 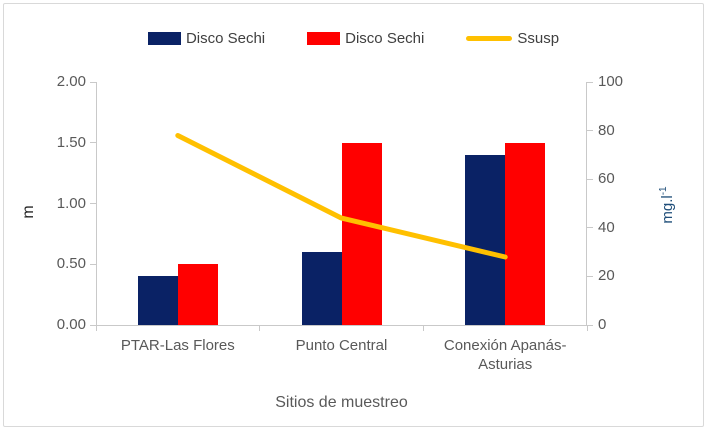 I want to click on ssusp-line, so click(x=341, y=196).